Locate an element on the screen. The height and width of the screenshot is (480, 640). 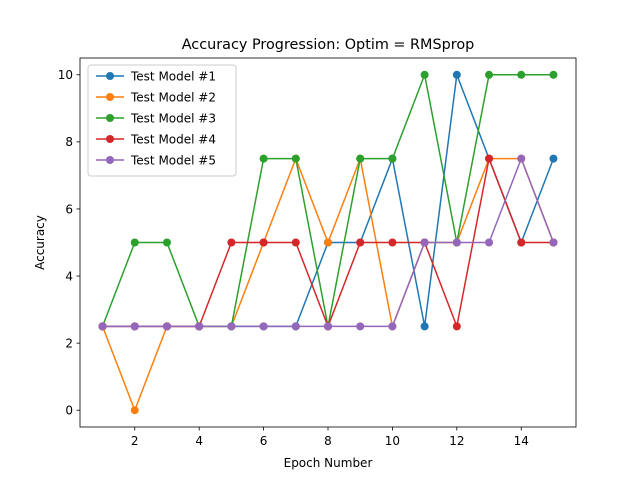
legend-label: Test Model #3 is located at coordinates (173, 118).